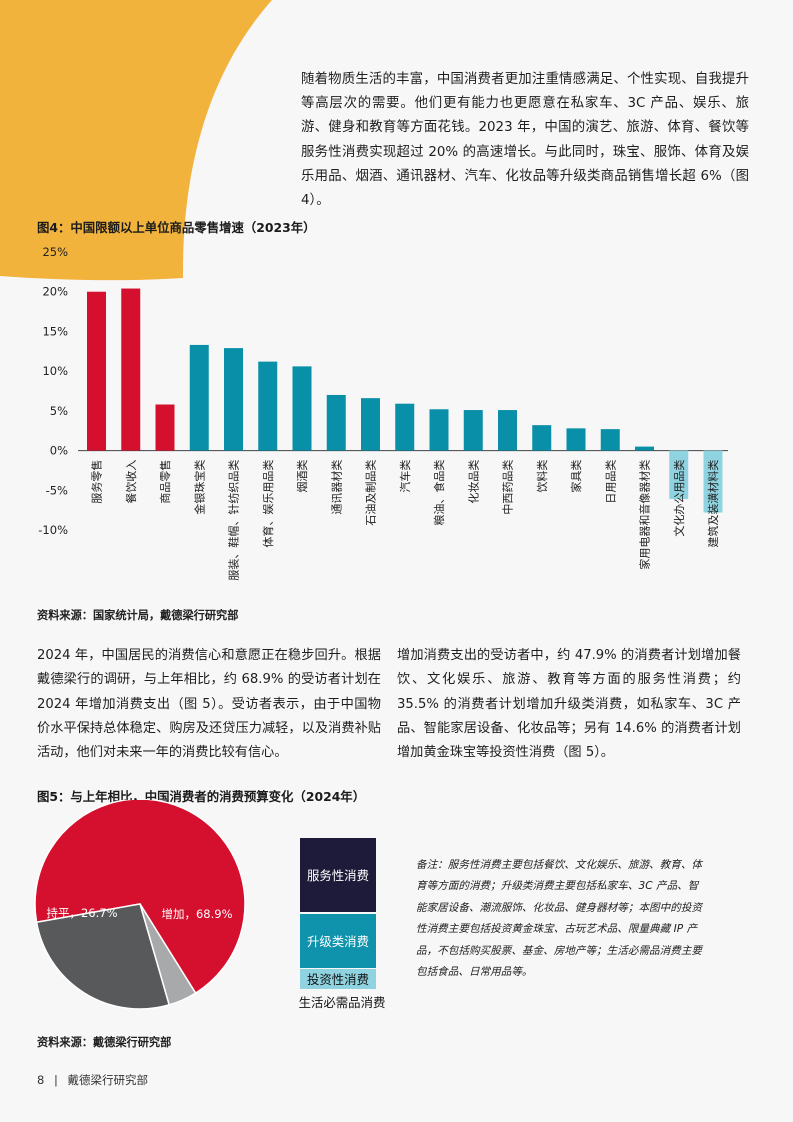 The width and height of the screenshot is (793, 1122). Describe the element at coordinates (138, 615) in the screenshot. I see `figure4-source: 资料来源：国家统计局，戴德梁行研究部` at that location.